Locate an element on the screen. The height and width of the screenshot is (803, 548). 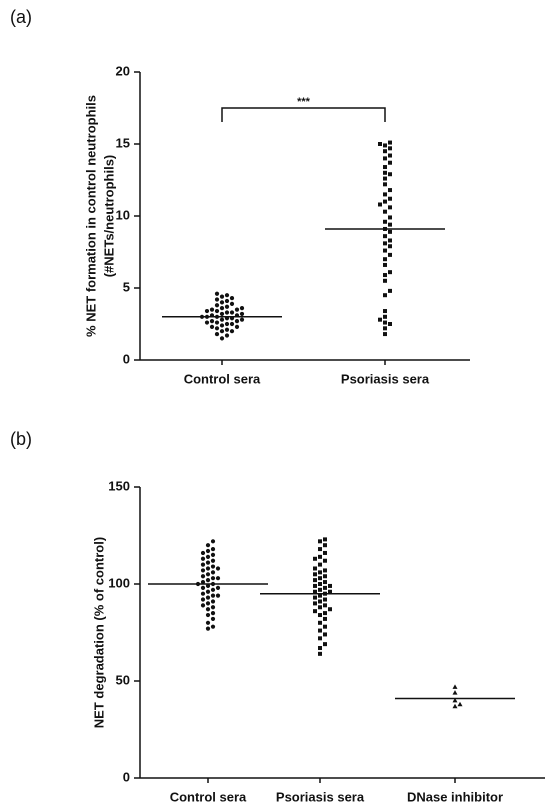
y-axis-label: (#NETs/neutrophils) is located at coordinates (108, 216).